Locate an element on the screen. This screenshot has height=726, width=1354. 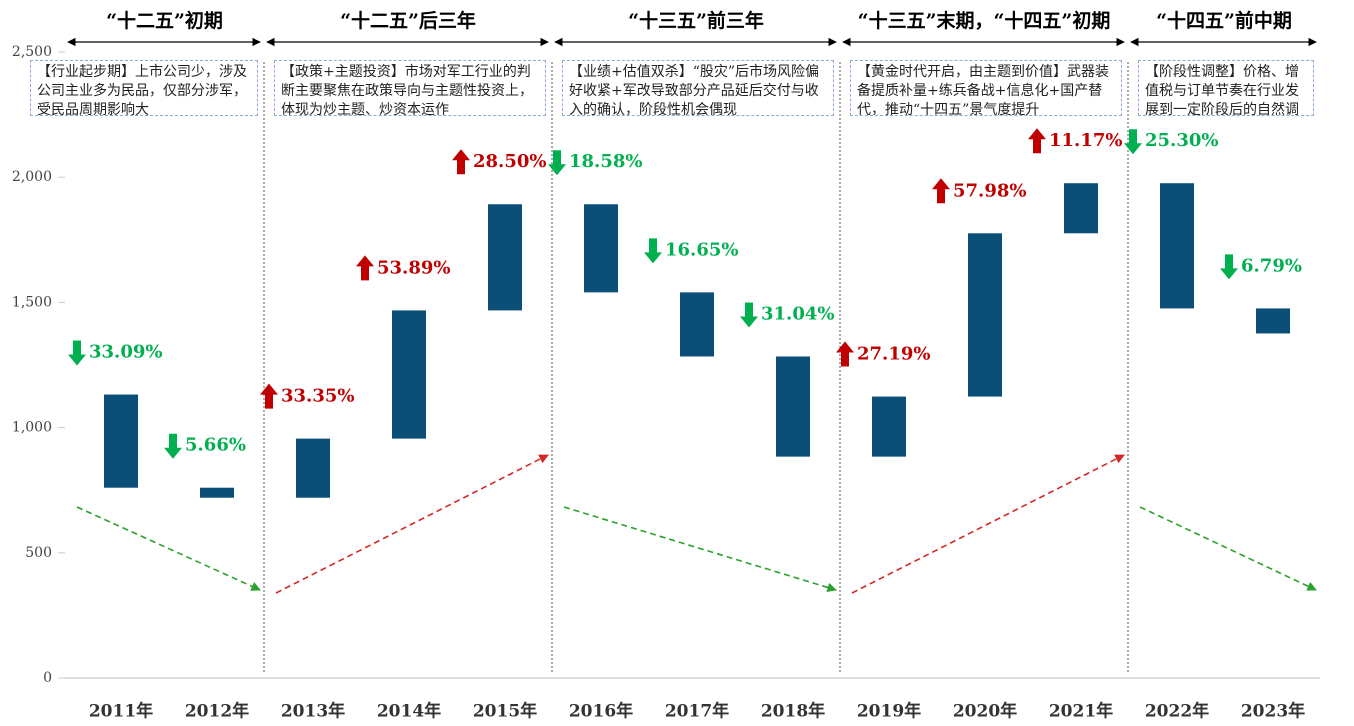
period-note: 【阶段性调整】价格、增值税与订单节奏在行业发展到一定阶段后的自然调整 is located at coordinates (1226, 88).